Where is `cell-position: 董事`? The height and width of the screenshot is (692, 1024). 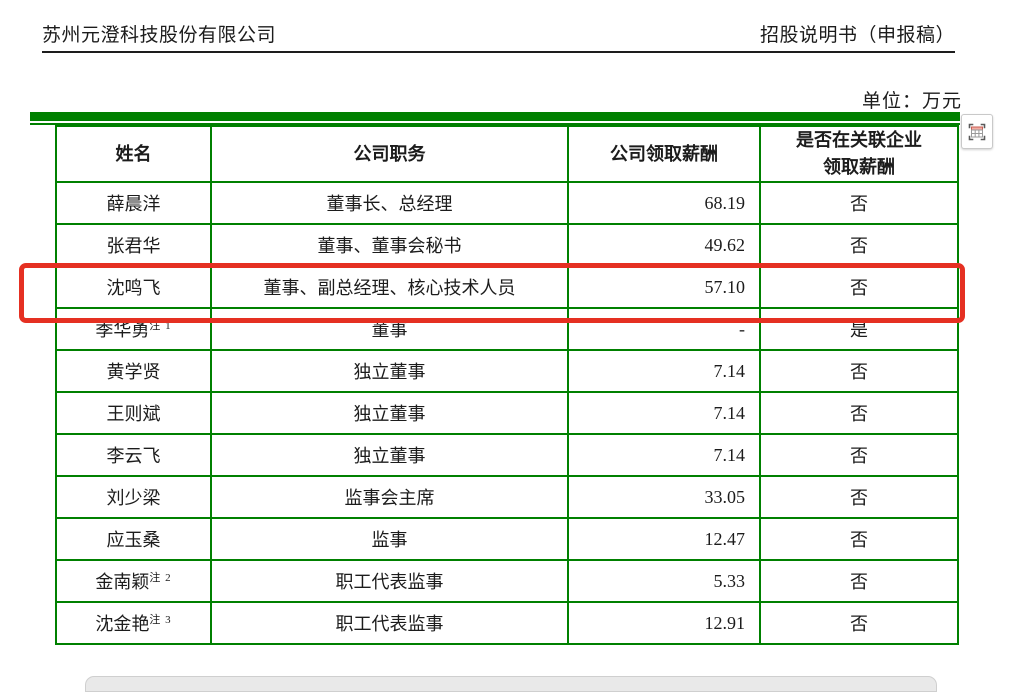 cell-position: 董事 is located at coordinates (389, 329).